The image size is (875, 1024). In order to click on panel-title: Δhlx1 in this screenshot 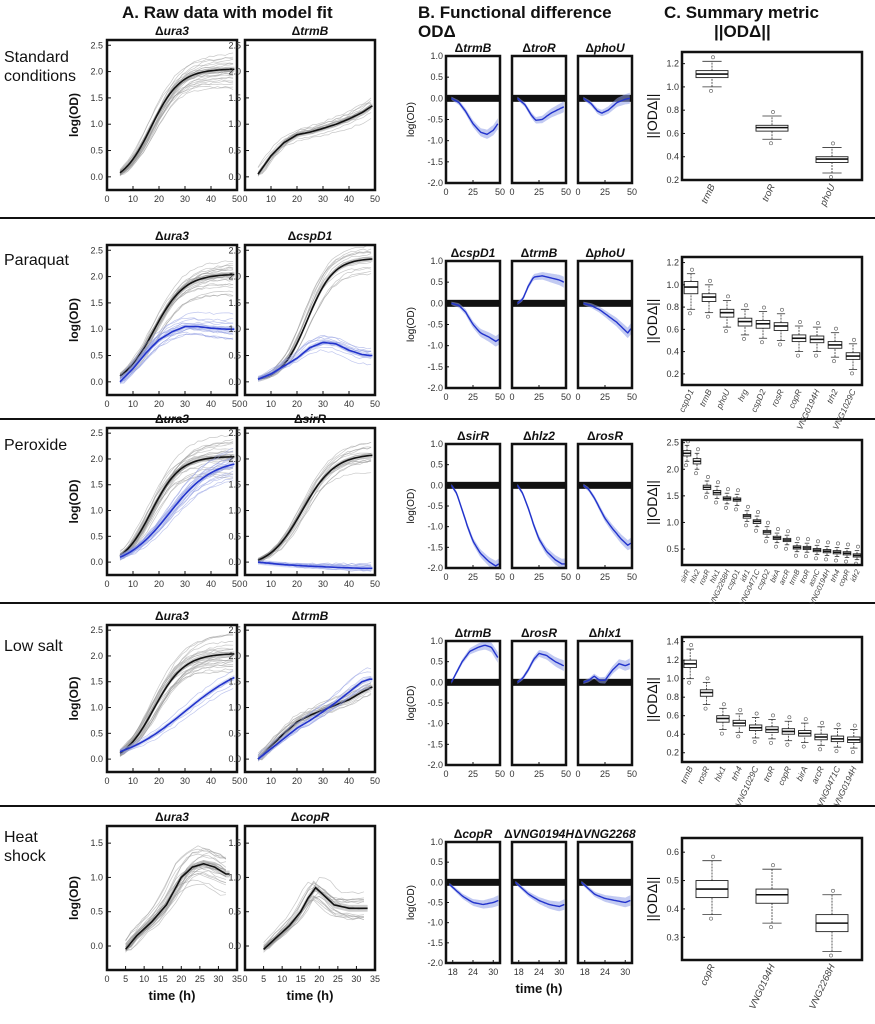, I will do `click(605, 633)`.